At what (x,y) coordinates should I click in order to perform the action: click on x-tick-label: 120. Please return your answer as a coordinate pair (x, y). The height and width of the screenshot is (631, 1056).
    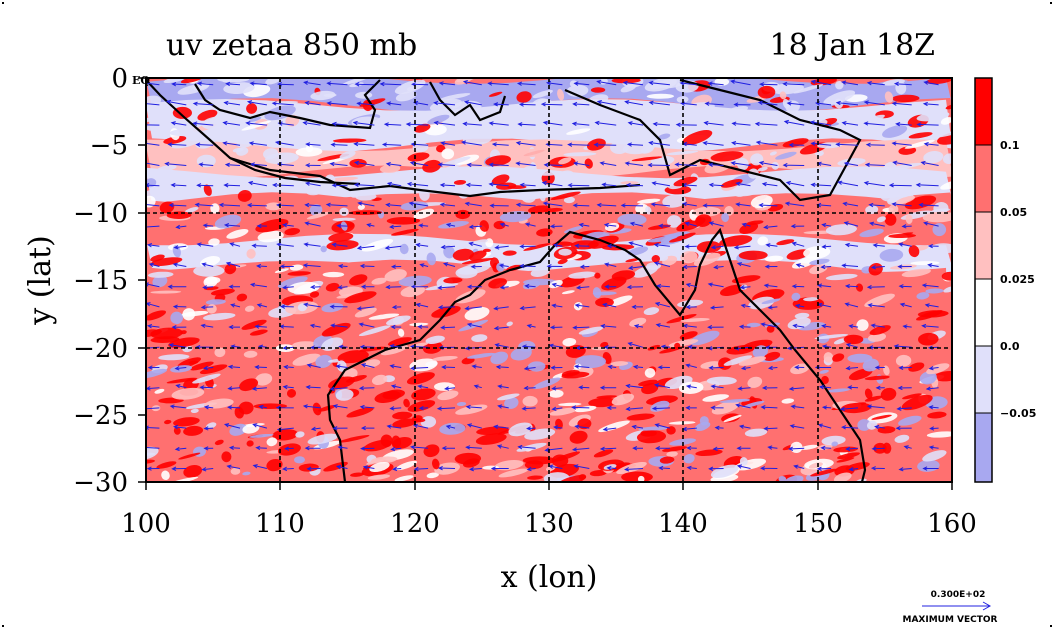
    Looking at the image, I should click on (415, 524).